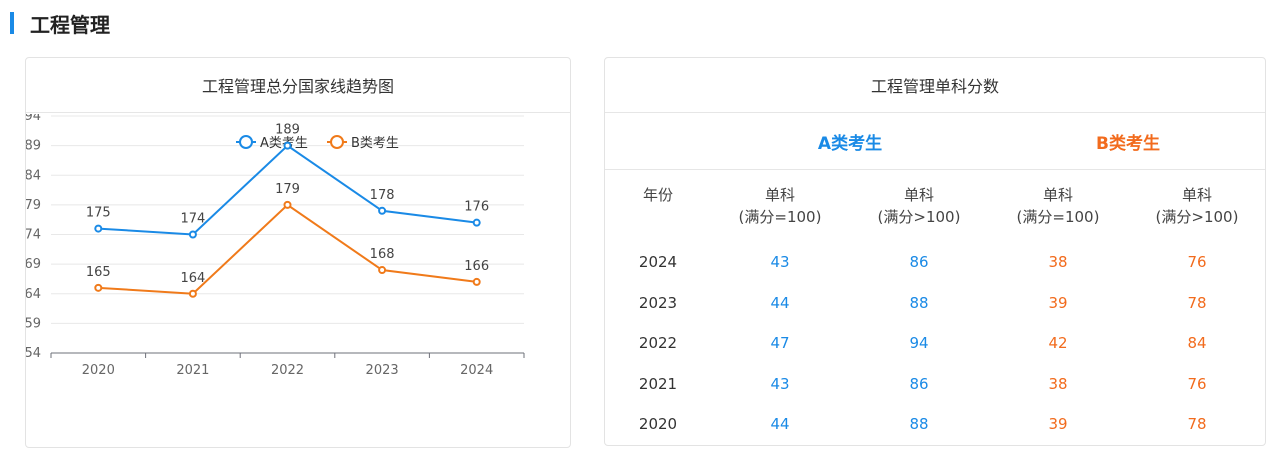  What do you see at coordinates (780, 343) in the screenshot?
I see `cell-a1: 47` at bounding box center [780, 343].